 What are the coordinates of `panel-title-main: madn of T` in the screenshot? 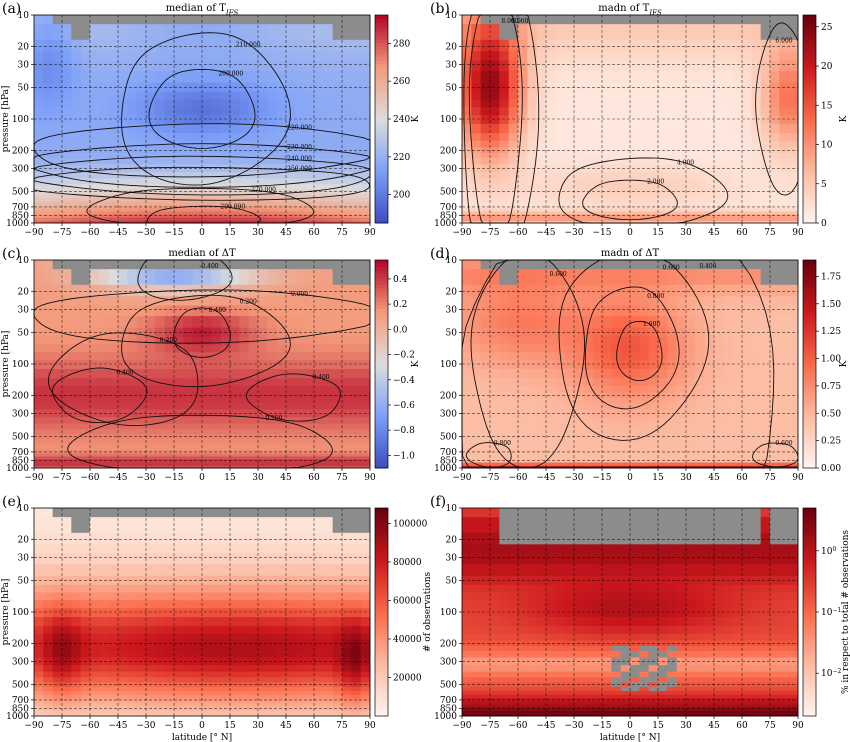 It's located at (623, 8).